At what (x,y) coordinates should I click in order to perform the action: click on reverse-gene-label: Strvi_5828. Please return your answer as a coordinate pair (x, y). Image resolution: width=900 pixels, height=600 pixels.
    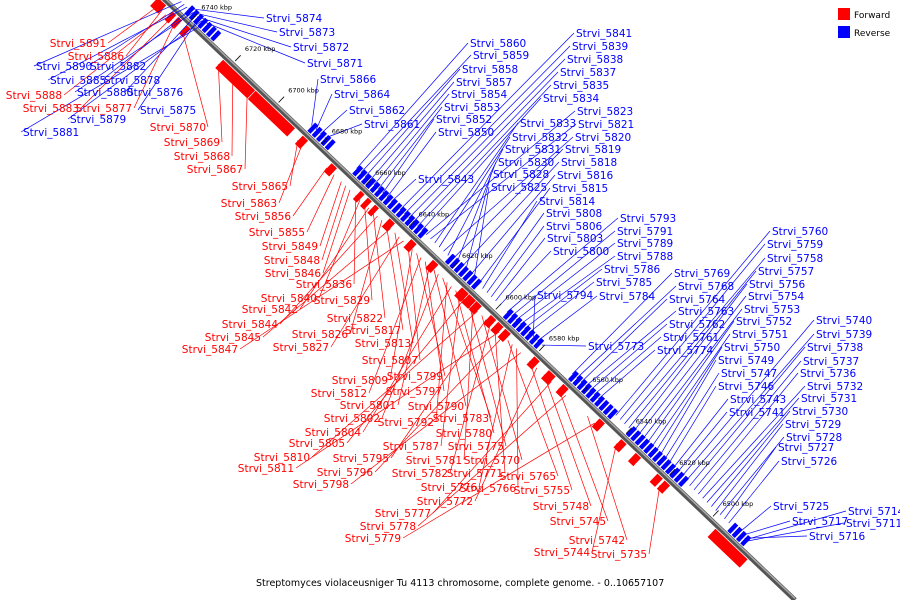
    Looking at the image, I should click on (521, 175).